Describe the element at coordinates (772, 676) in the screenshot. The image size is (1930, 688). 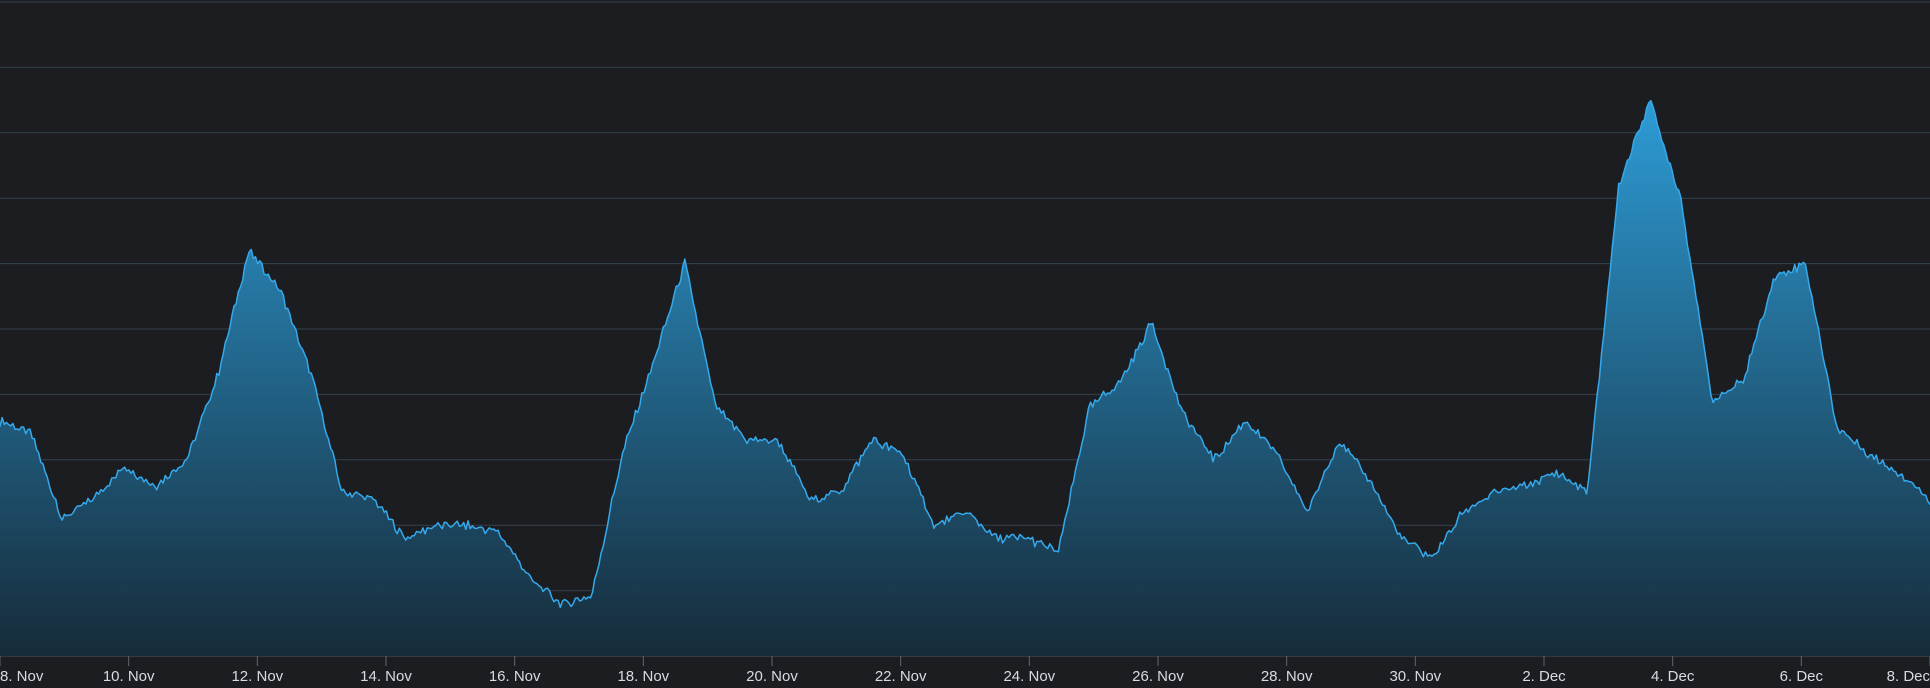
I see `x-tick-label: 20. Nov` at that location.